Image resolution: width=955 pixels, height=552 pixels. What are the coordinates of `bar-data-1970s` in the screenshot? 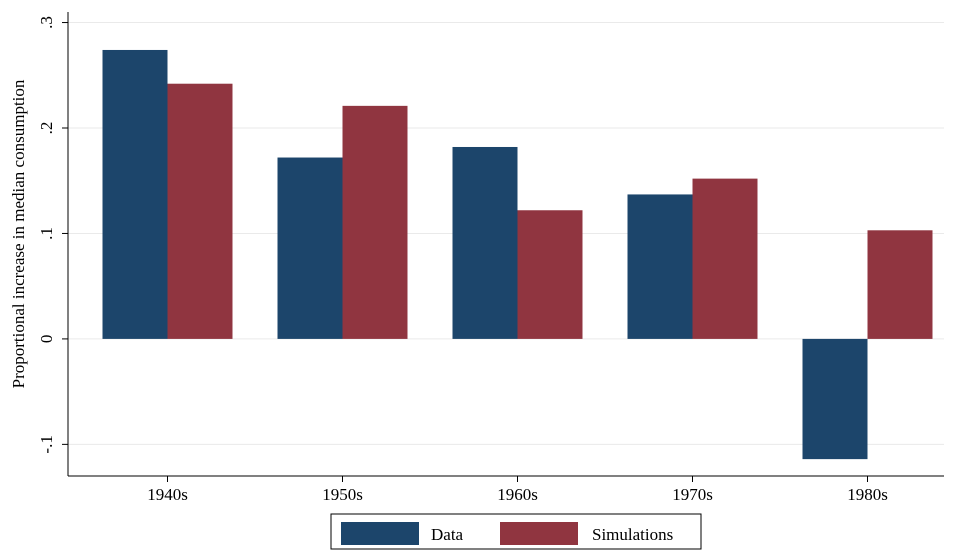 It's located at (660, 266).